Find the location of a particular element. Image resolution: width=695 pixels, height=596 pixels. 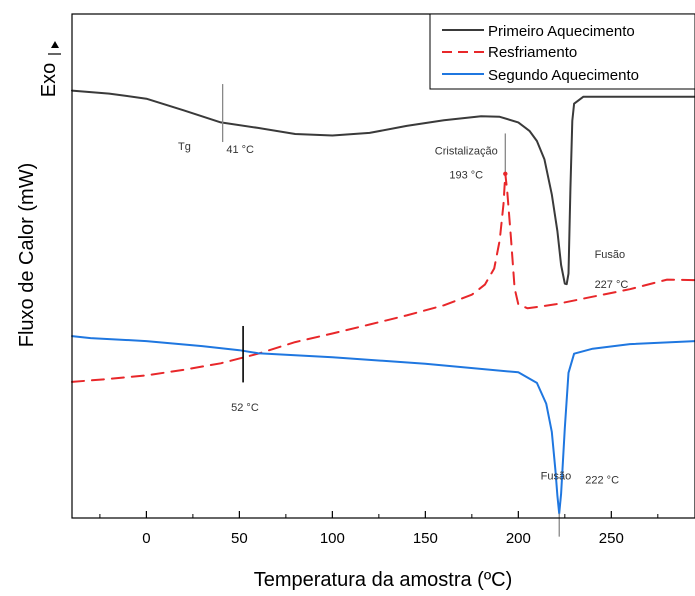

exo-arrow-head-icon is located at coordinates (55, 44).